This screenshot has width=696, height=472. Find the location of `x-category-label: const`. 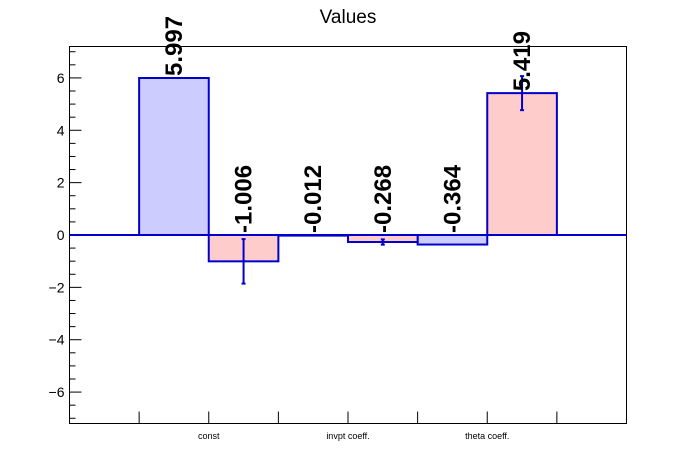

x-category-label: const is located at coordinates (209, 436).